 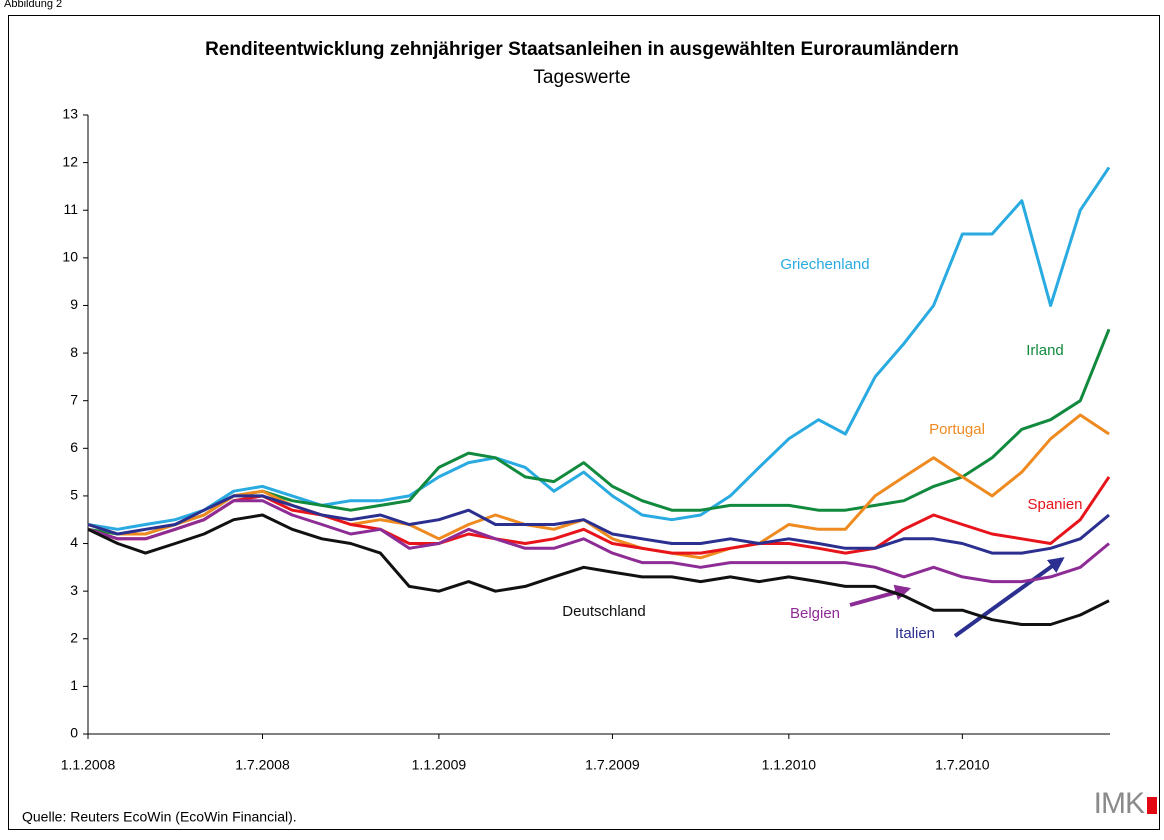 What do you see at coordinates (74, 447) in the screenshot?
I see `y-tick-label: 6` at bounding box center [74, 447].